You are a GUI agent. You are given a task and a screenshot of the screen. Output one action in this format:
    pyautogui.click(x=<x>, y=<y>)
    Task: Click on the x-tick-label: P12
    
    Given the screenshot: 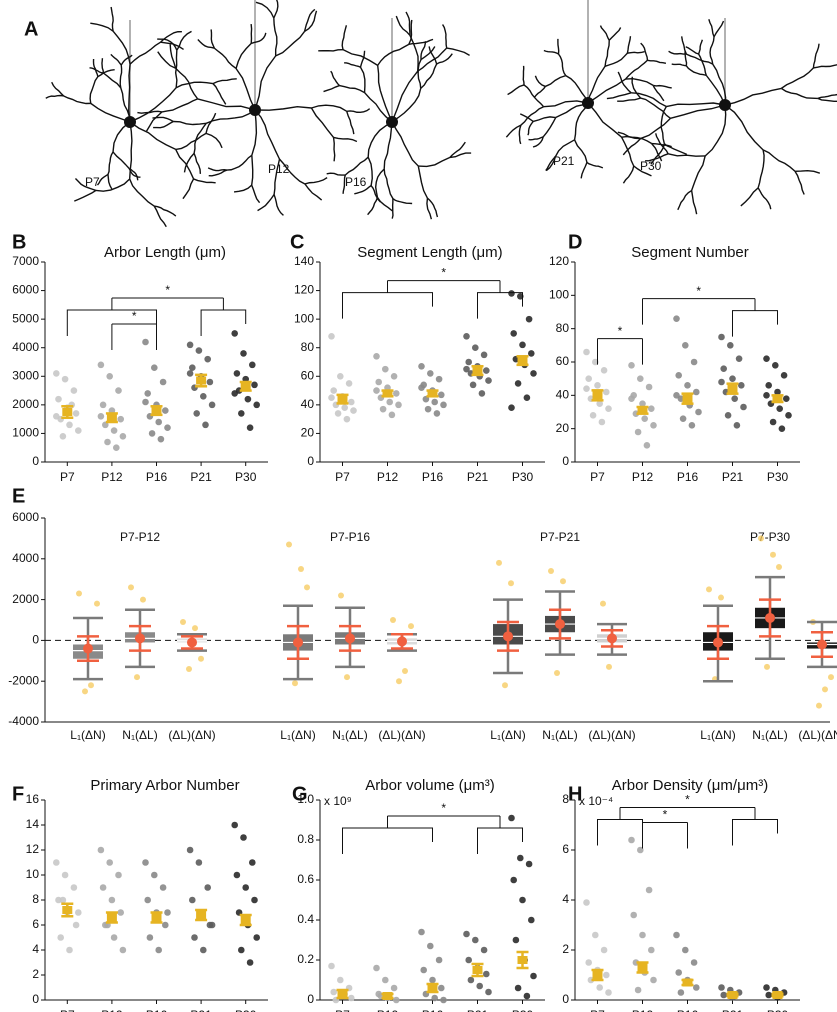 What is the action you would take?
    pyautogui.click(x=112, y=477)
    